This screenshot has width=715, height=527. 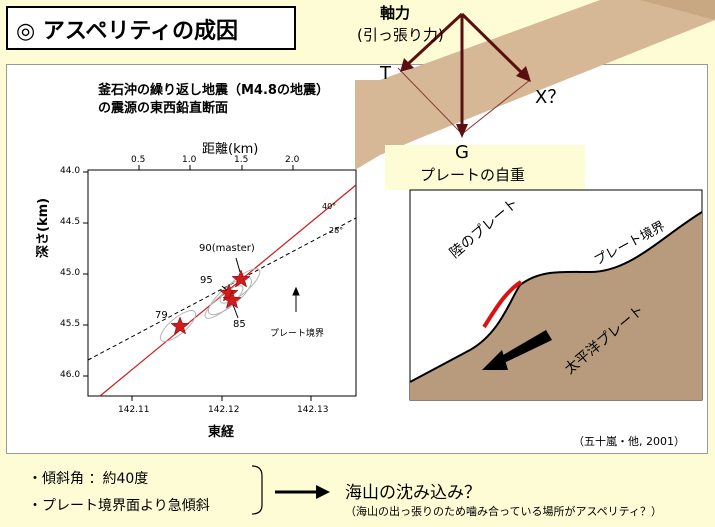 What do you see at coordinates (163, 108) in the screenshot?
I see `plot-caption-line2: の震源の東西鉛直断面` at bounding box center [163, 108].